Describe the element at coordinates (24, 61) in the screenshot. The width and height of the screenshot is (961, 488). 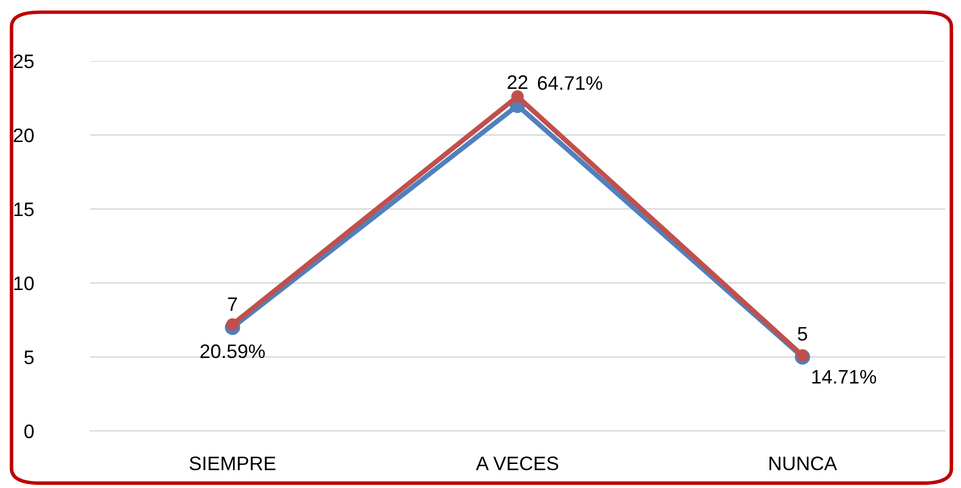
I see `y-tick-label: 25` at that location.